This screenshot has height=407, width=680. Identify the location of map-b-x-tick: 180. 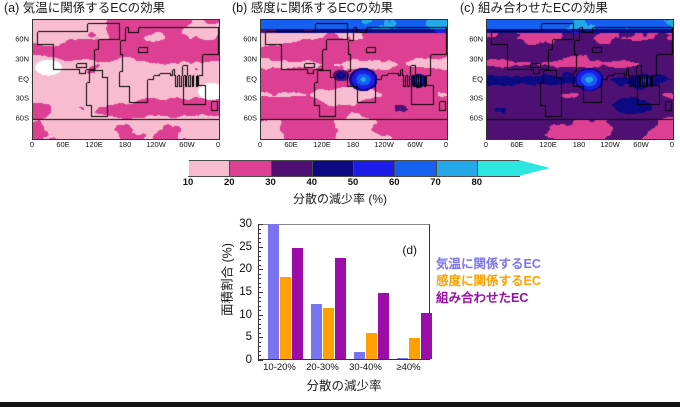
(353, 144).